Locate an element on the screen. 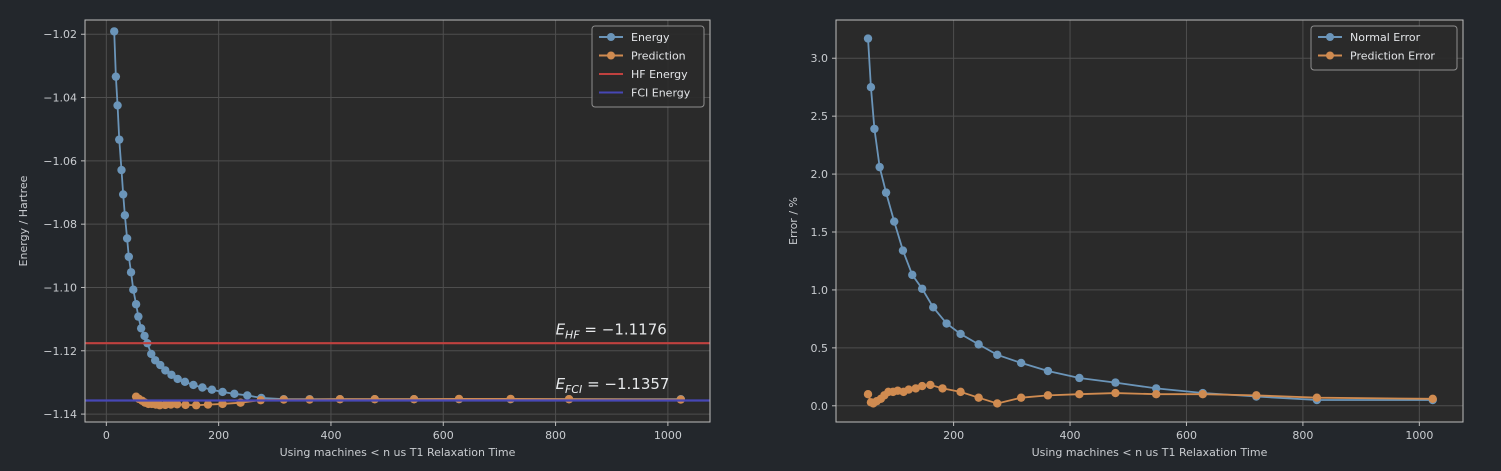 The width and height of the screenshot is (1501, 471). energy-x-tick-label: 800 is located at coordinates (555, 435).